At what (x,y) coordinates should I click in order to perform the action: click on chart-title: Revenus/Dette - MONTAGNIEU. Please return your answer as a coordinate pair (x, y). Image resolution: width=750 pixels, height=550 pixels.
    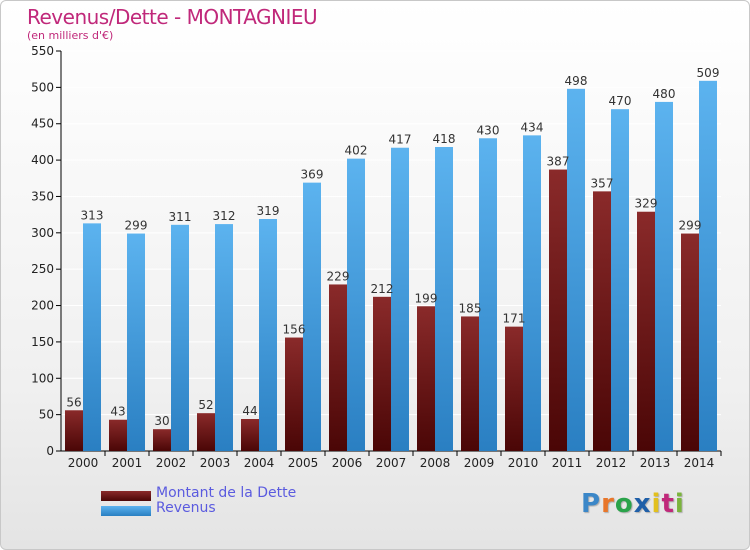
    Looking at the image, I should click on (172, 17).